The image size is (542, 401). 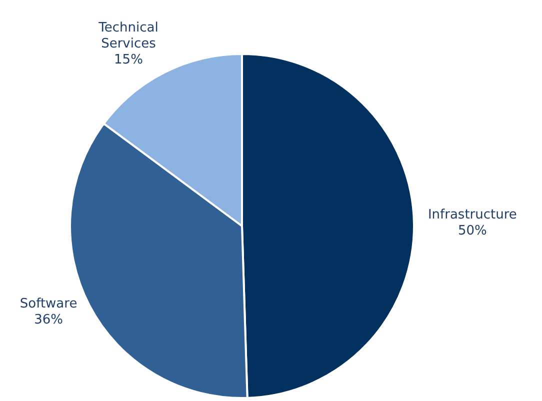 What do you see at coordinates (472, 214) in the screenshot?
I see `slice-label: Infrastructure` at bounding box center [472, 214].